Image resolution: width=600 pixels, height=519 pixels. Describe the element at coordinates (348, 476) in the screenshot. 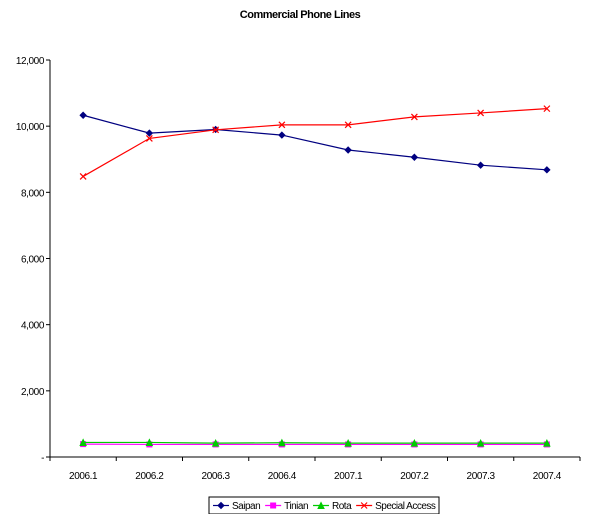

I see `x-tick-label: 2007.1` at that location.